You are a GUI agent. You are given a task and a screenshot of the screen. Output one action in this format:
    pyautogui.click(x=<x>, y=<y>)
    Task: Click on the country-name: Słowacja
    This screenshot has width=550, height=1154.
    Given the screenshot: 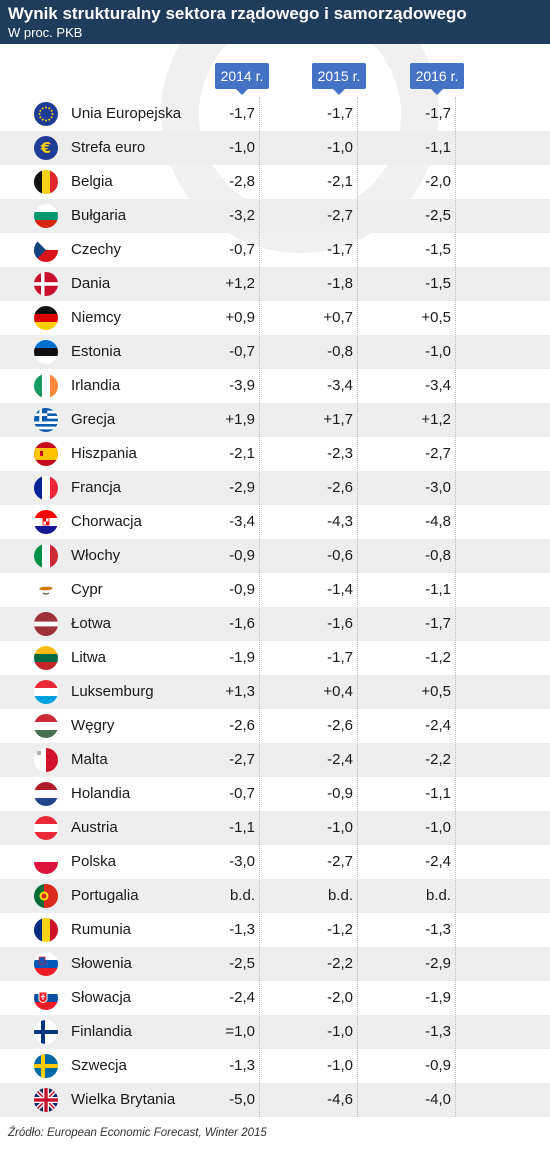 What is the action you would take?
    pyautogui.click(x=101, y=997)
    